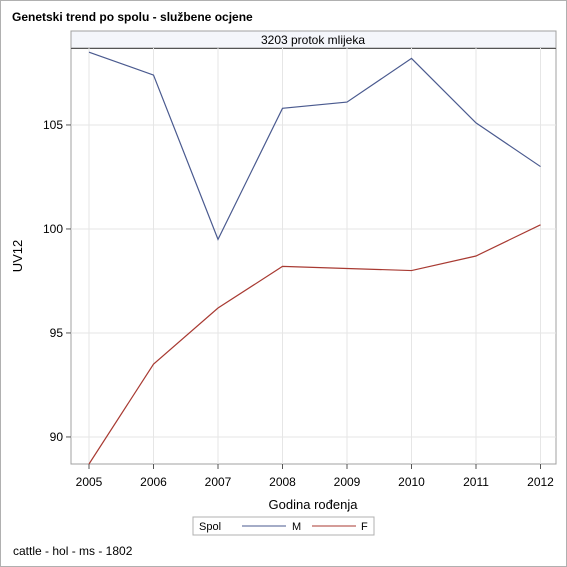 This screenshot has height=567, width=567. What do you see at coordinates (53, 229) in the screenshot?
I see `y-tick-label: 100` at bounding box center [53, 229].